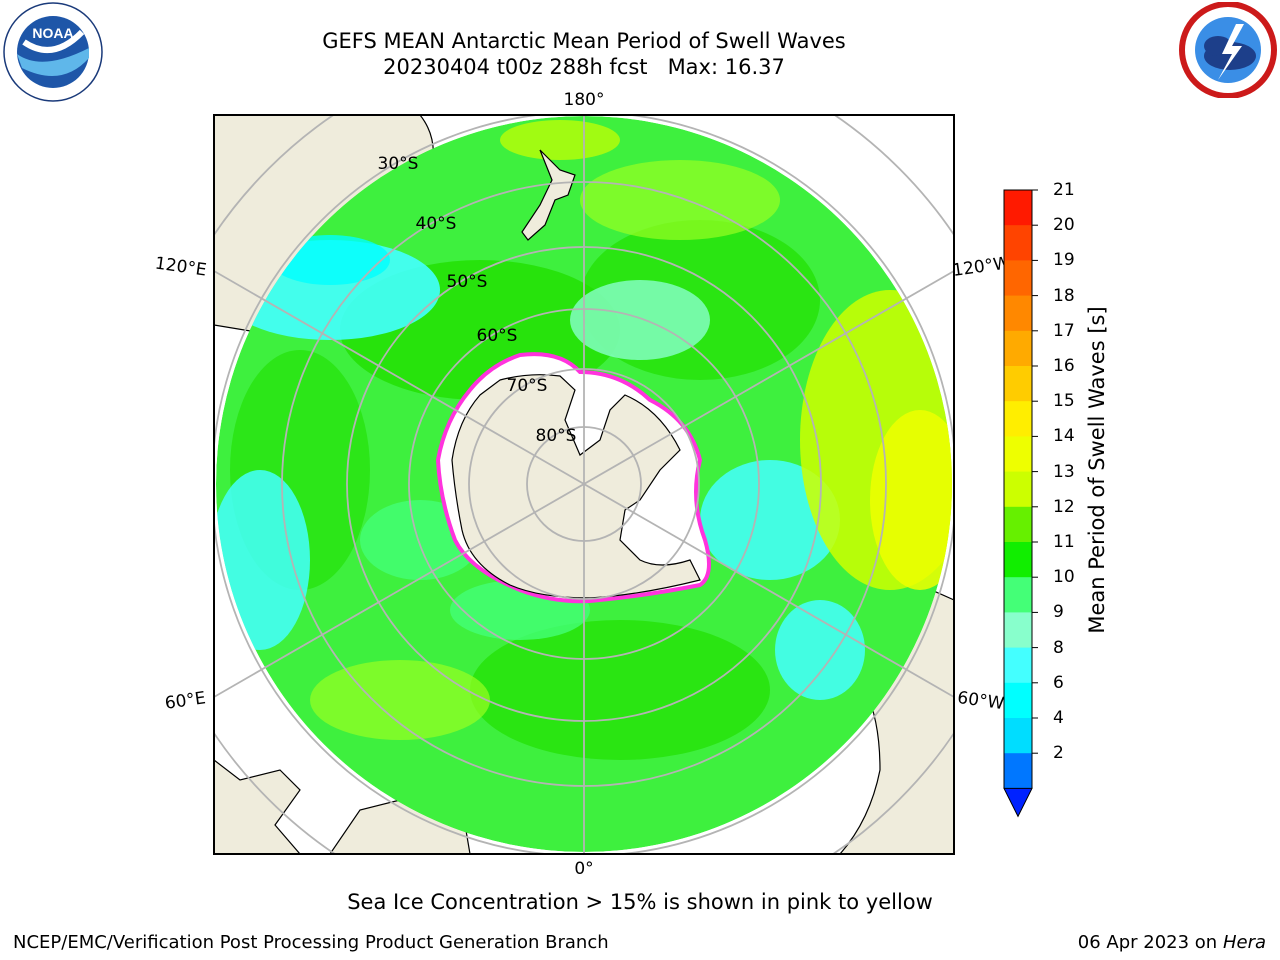  Describe the element at coordinates (181, 267) in the screenshot. I see `lon-label-120e: 120°E` at that location.